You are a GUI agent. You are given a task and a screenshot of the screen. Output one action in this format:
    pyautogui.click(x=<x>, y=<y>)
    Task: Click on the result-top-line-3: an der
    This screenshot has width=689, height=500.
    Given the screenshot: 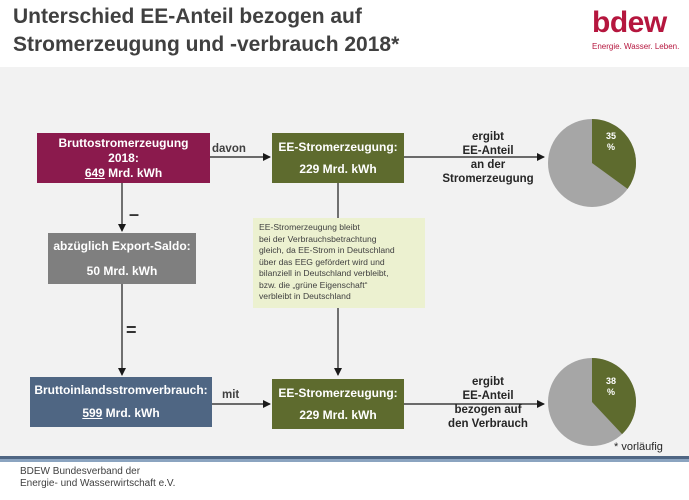 What is the action you would take?
    pyautogui.click(x=488, y=165)
    